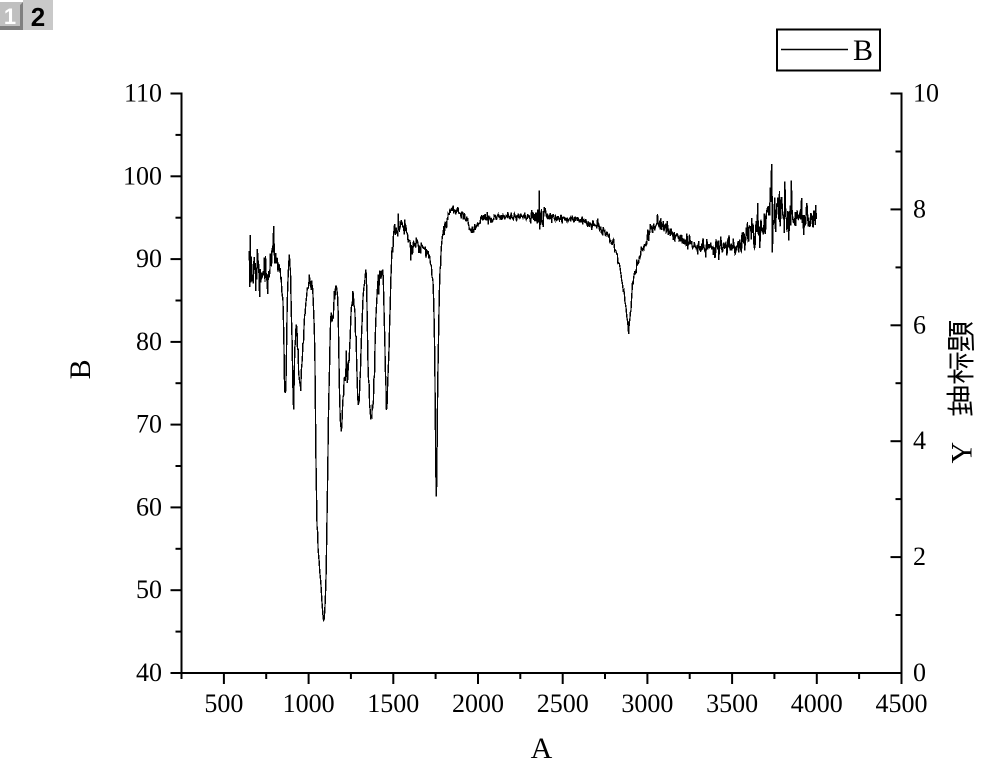  Describe the element at coordinates (143, 93) in the screenshot. I see `svg-text: 110` at that location.